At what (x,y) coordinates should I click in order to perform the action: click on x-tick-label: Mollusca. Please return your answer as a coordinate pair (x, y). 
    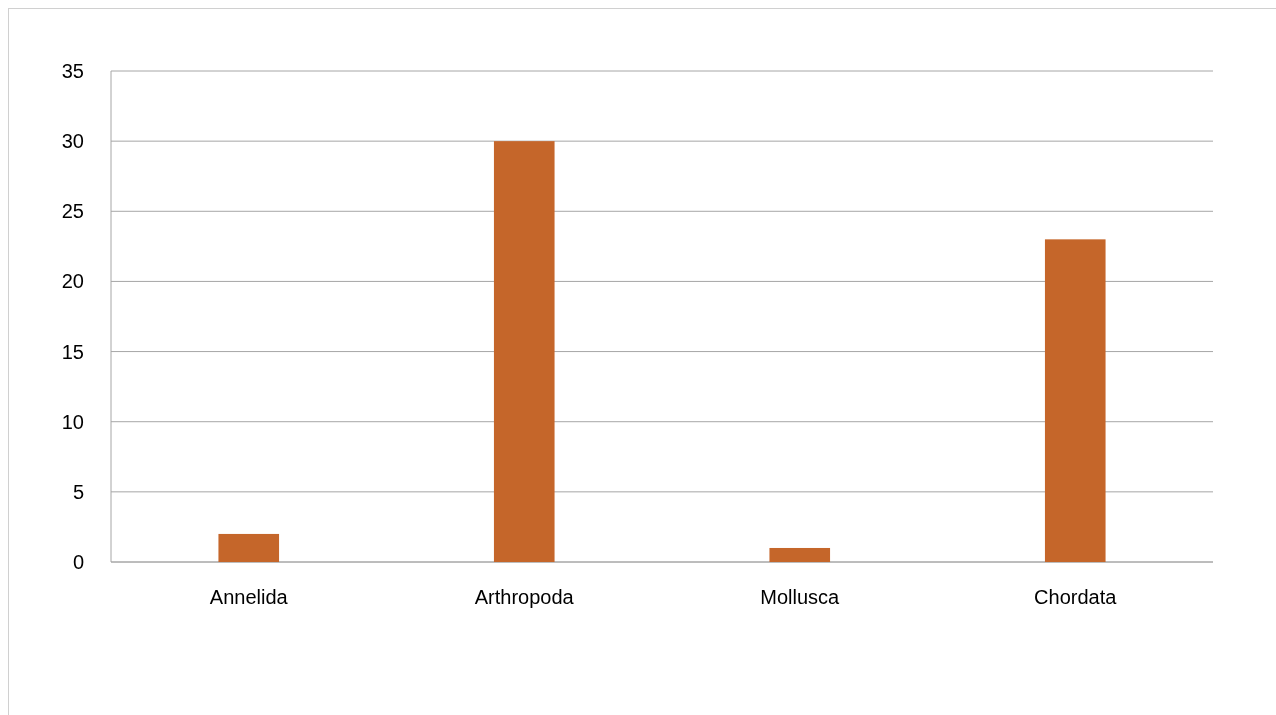
    Looking at the image, I should click on (800, 597).